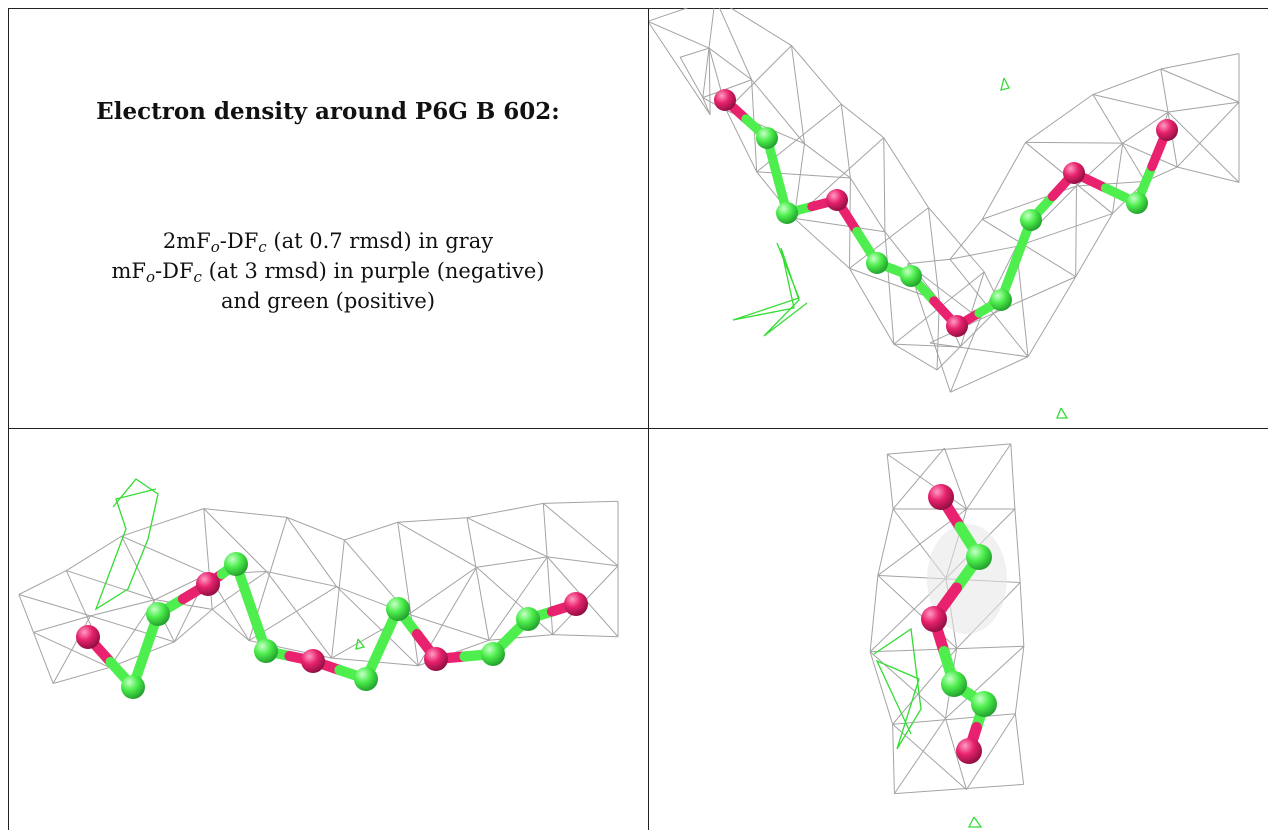  What do you see at coordinates (1073, 223) in the screenshot?
I see `density-mesh` at bounding box center [1073, 223].